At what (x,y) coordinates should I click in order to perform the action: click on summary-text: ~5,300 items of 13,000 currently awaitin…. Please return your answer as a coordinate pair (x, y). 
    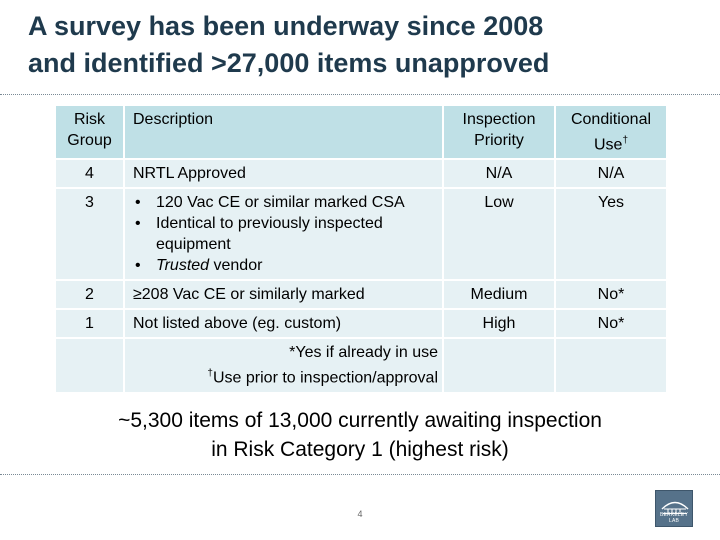
    Looking at the image, I should click on (360, 435).